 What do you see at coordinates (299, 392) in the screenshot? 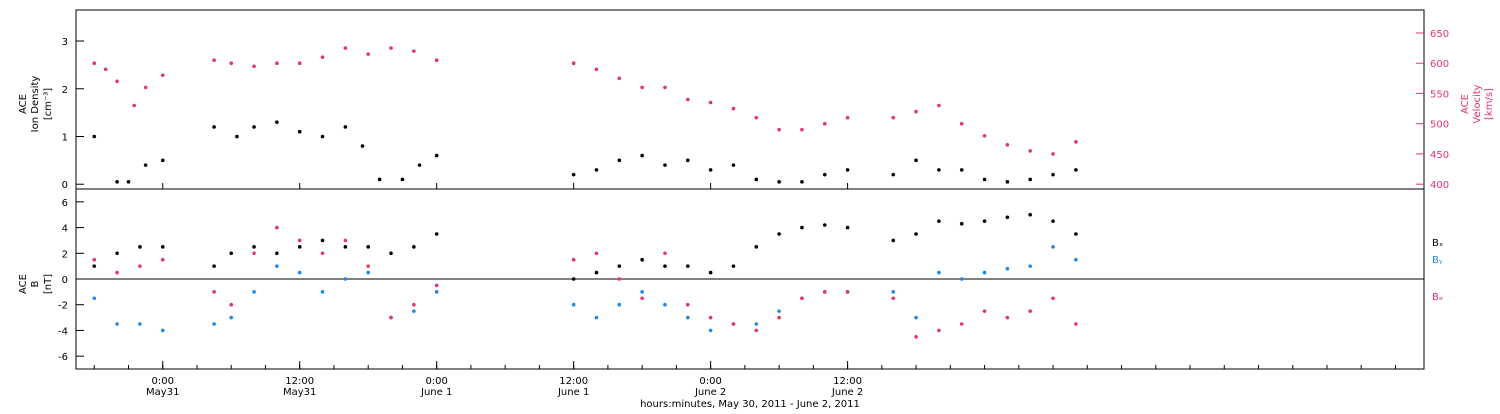
I see `x-tick-date: May31` at bounding box center [299, 392].